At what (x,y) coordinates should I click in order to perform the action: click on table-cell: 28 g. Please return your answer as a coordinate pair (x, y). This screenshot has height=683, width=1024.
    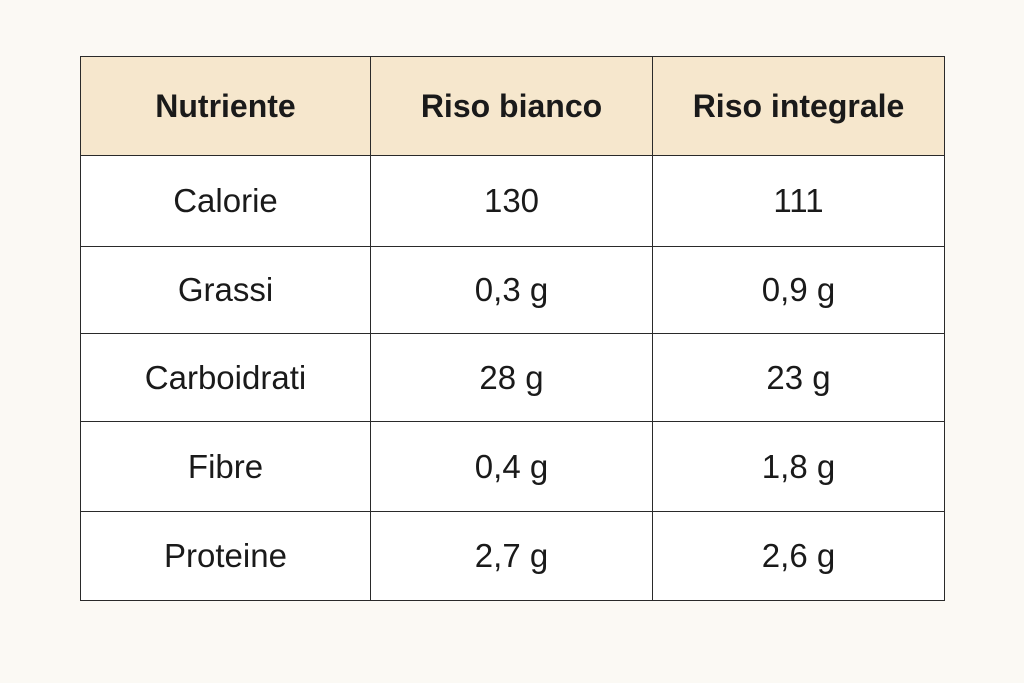
    Looking at the image, I should click on (511, 377).